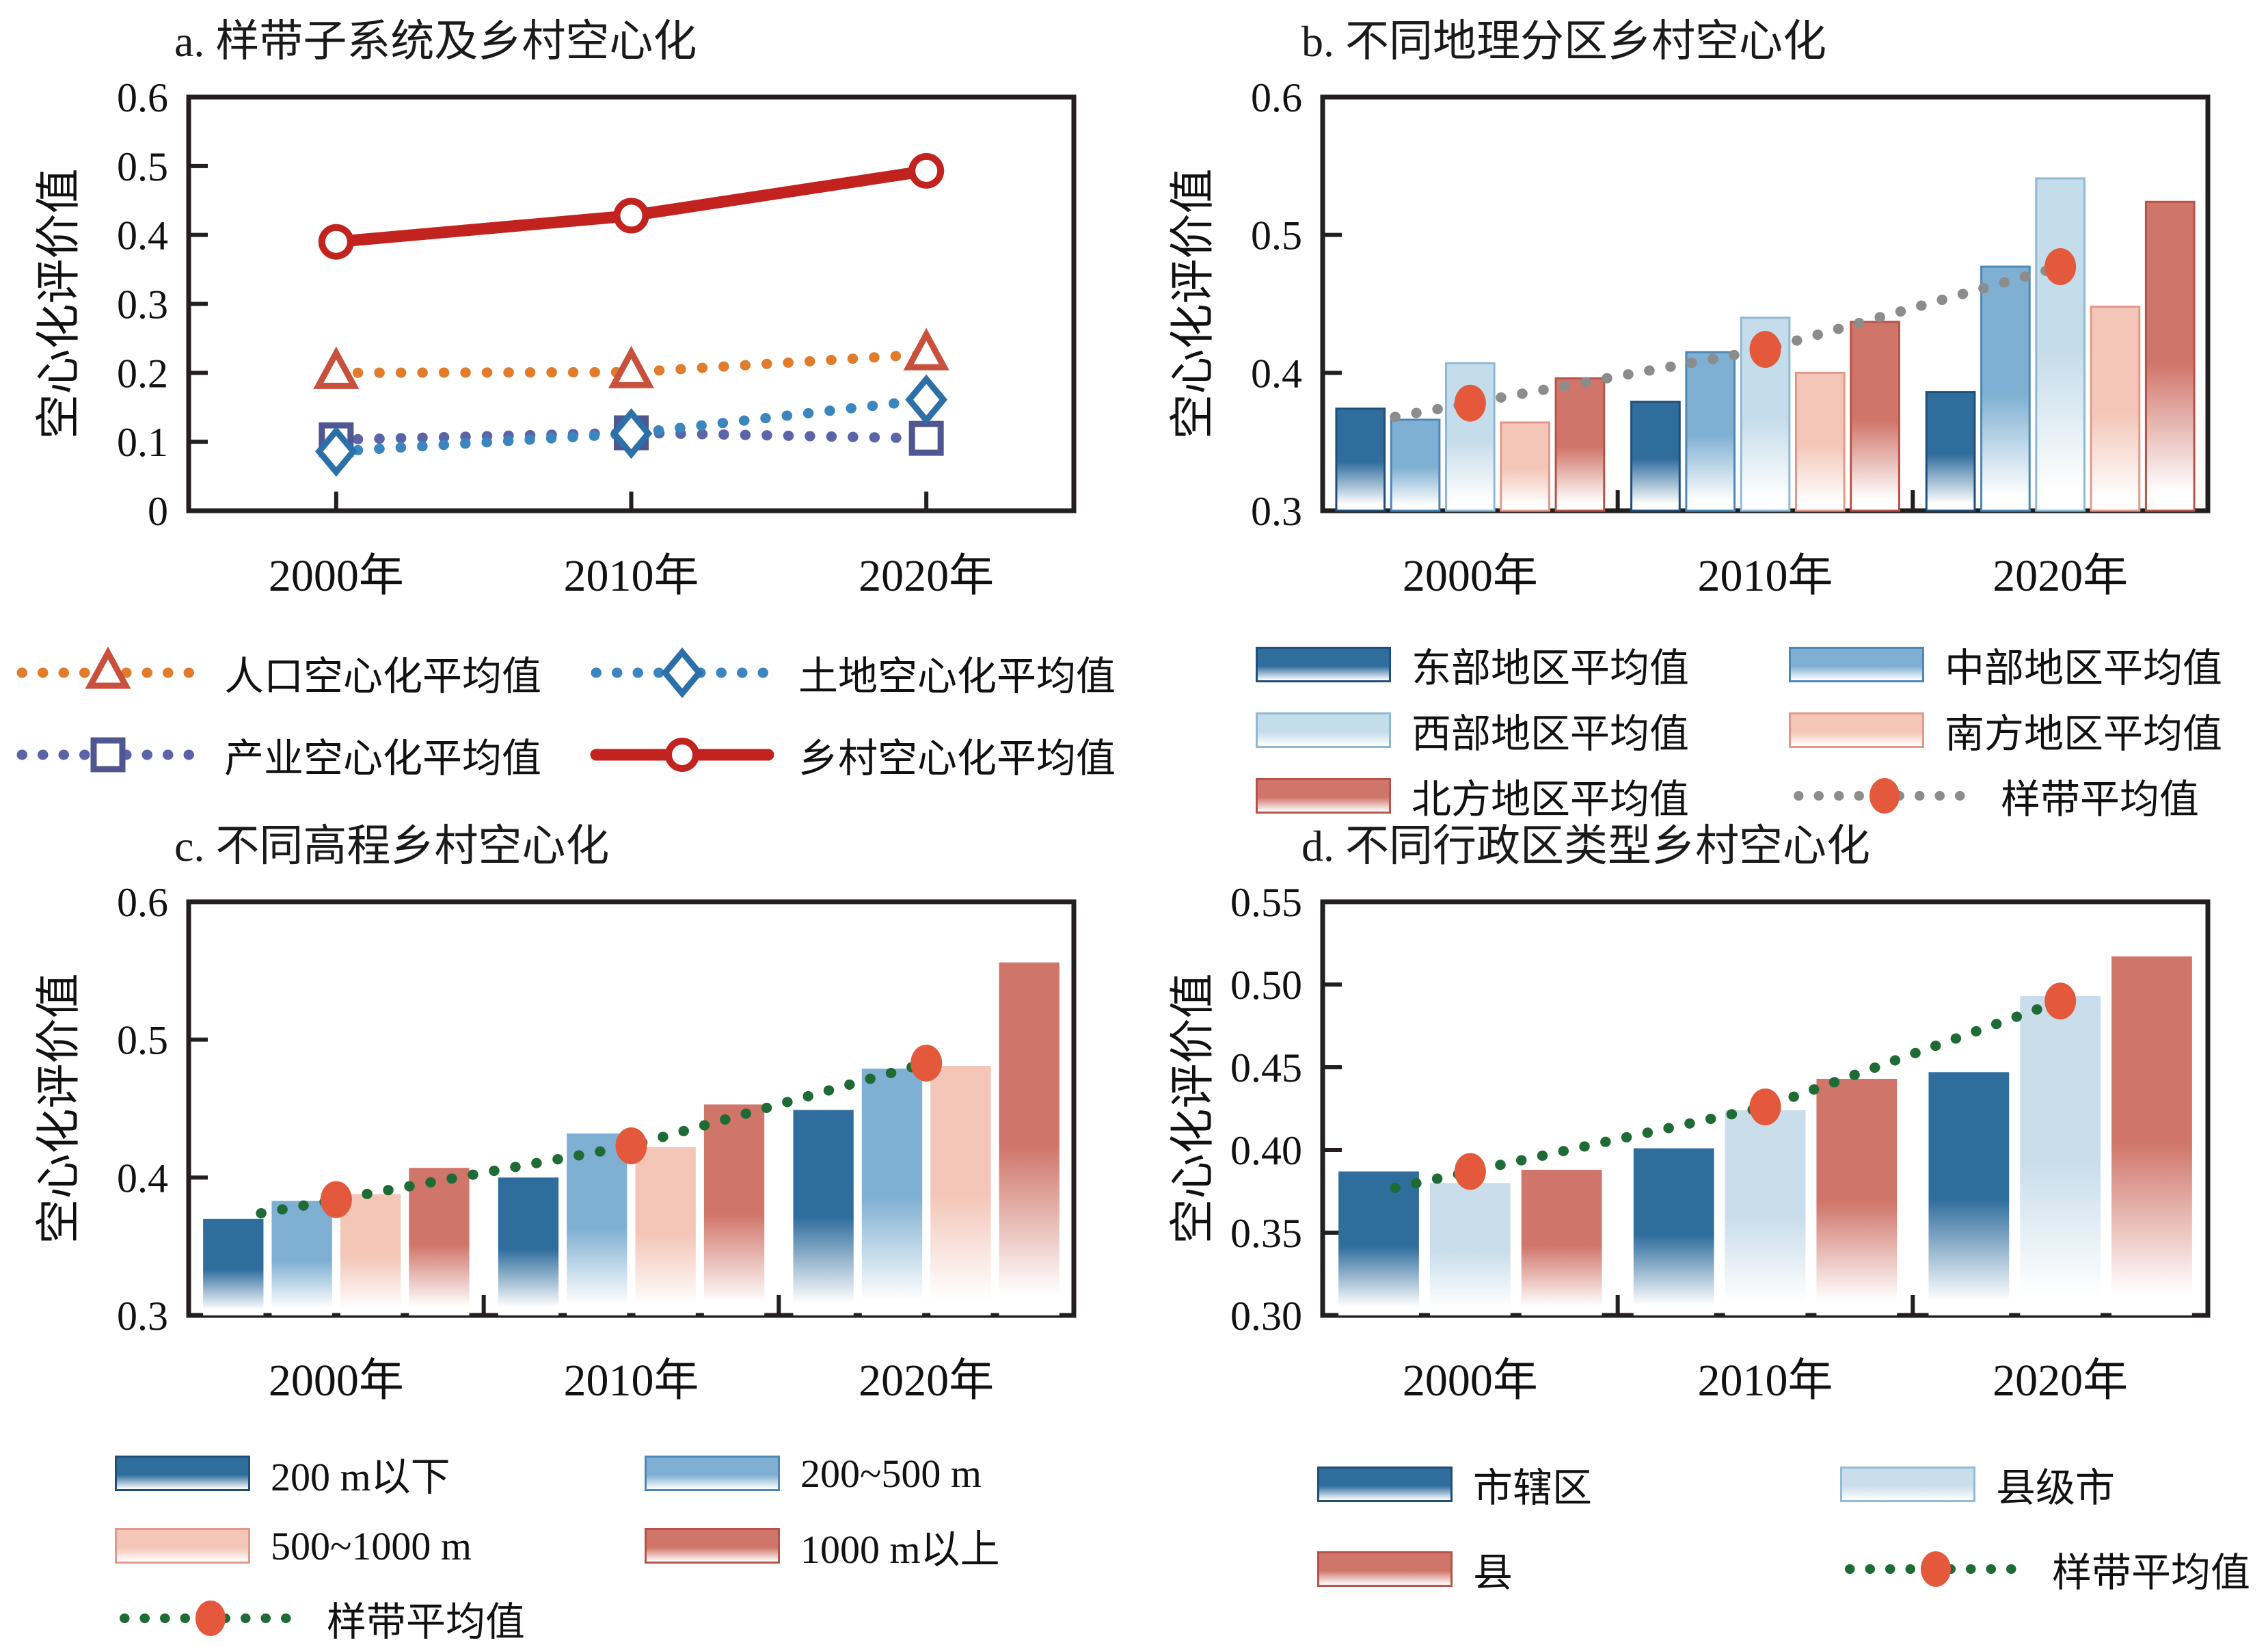  What do you see at coordinates (900, 1549) in the screenshot?
I see `legend-label: 1000 m以上` at bounding box center [900, 1549].